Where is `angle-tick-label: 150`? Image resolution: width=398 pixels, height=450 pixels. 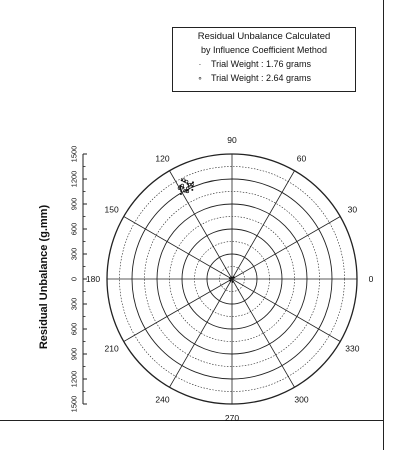 angle-tick-label: 150 is located at coordinates (112, 210).